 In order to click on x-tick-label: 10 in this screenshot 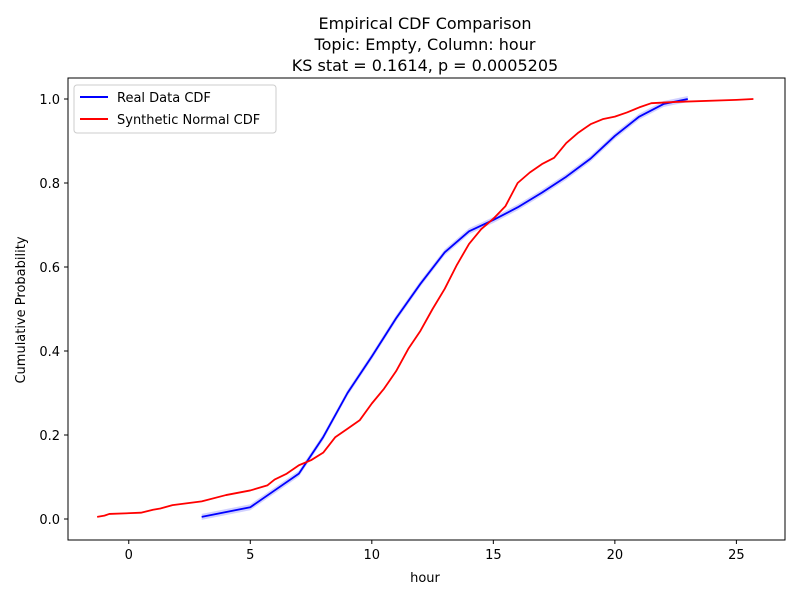, I will do `click(372, 555)`.